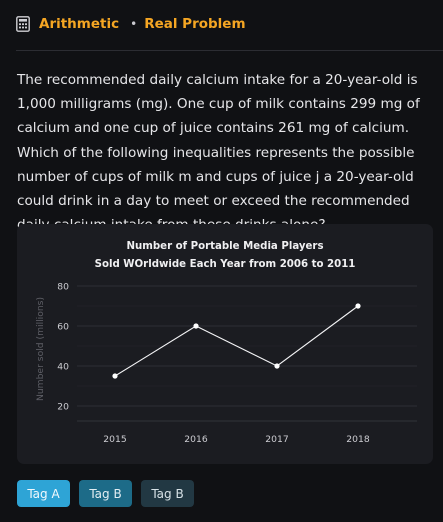 Image resolution: width=443 pixels, height=522 pixels. I want to click on header-divider, so click(229, 50).